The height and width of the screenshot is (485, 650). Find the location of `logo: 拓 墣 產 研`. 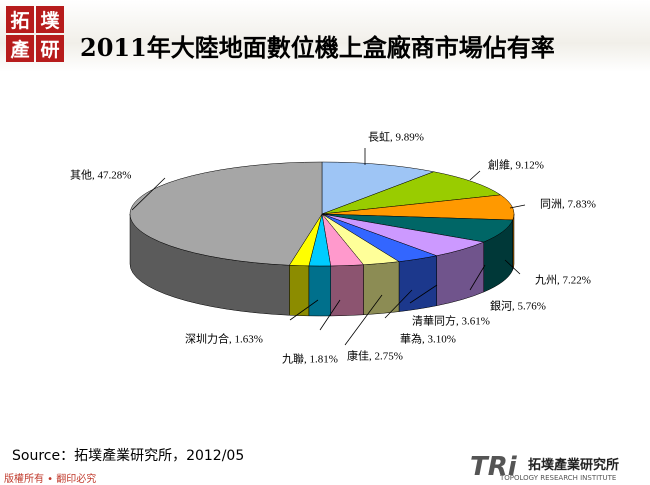

logo: 拓 墣 產 研 is located at coordinates (35, 34).